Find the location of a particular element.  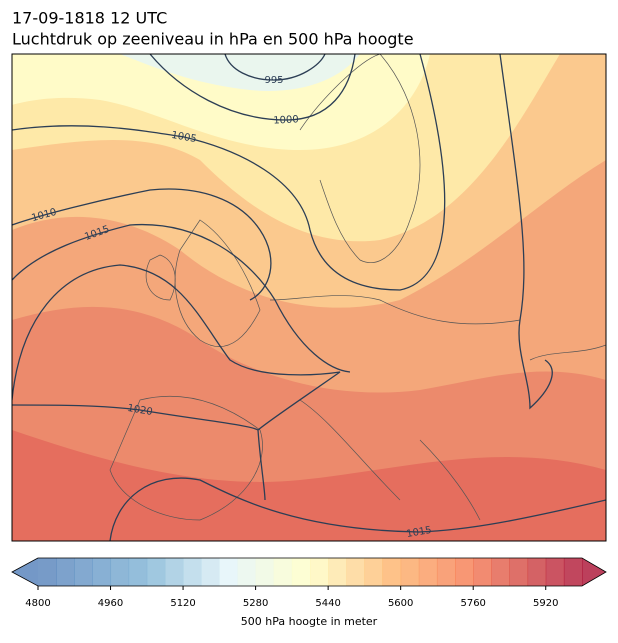

contour-label: 1005 is located at coordinates (183, 137).